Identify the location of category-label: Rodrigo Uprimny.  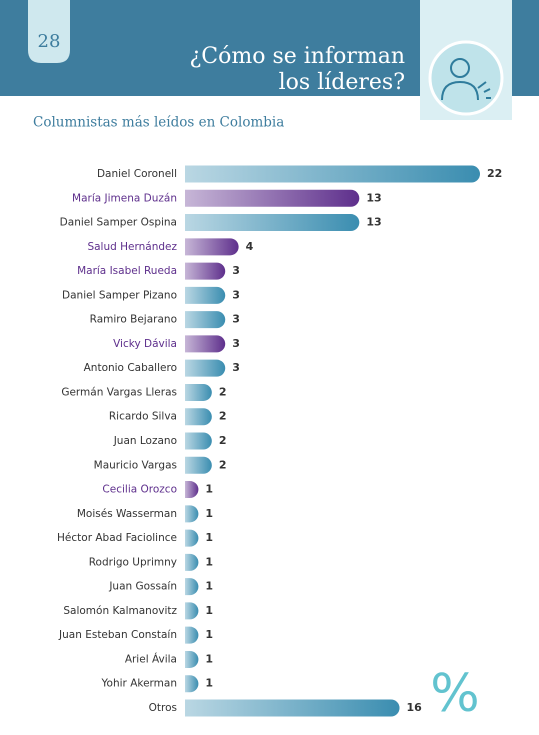
(133, 562).